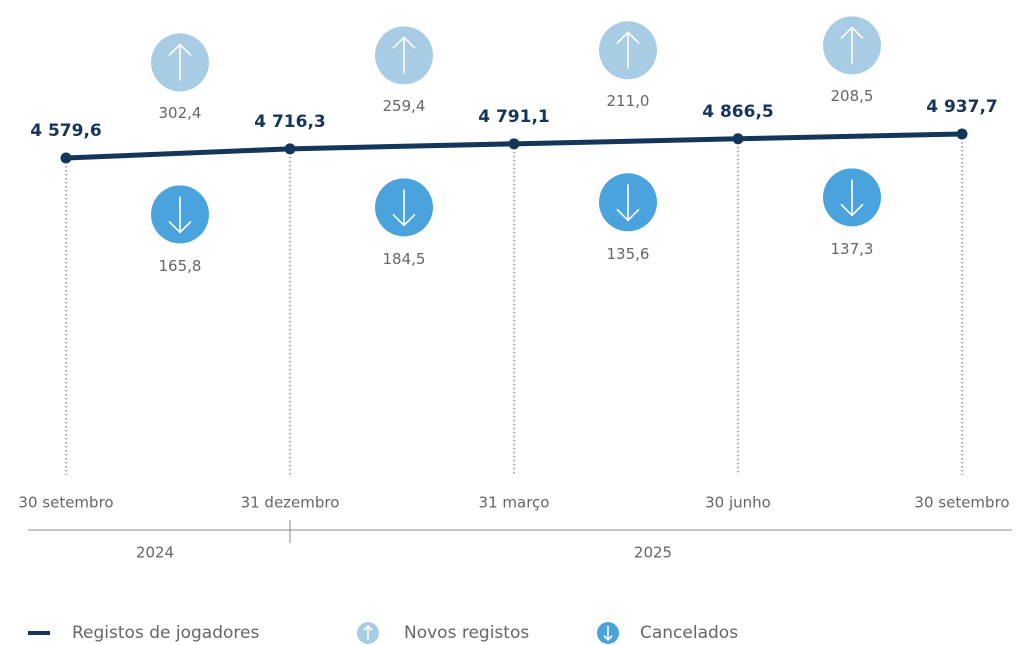 The image size is (1020, 645). Describe the element at coordinates (738, 503) in the screenshot. I see `x-tick-label: 30 junho` at that location.